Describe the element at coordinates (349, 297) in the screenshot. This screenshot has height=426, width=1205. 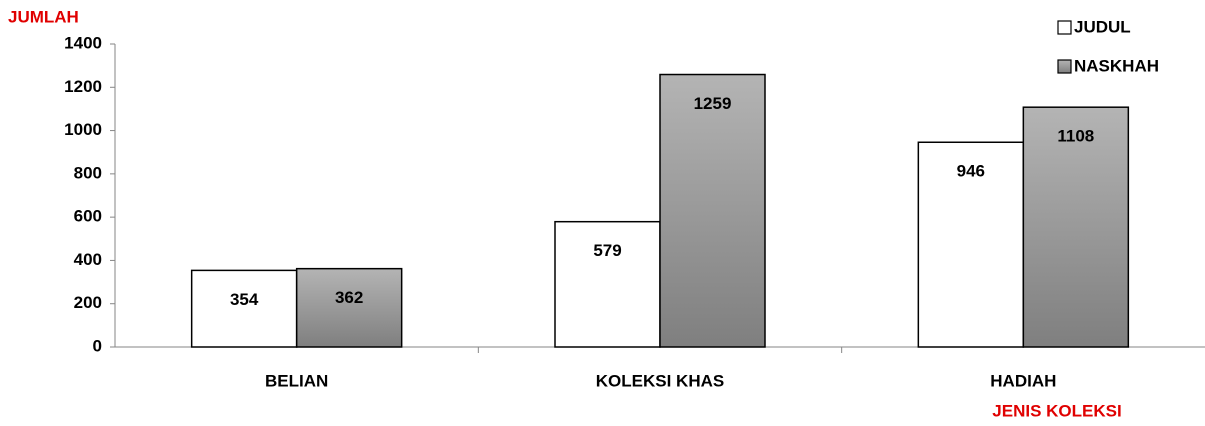
I see `data-label: 362` at that location.